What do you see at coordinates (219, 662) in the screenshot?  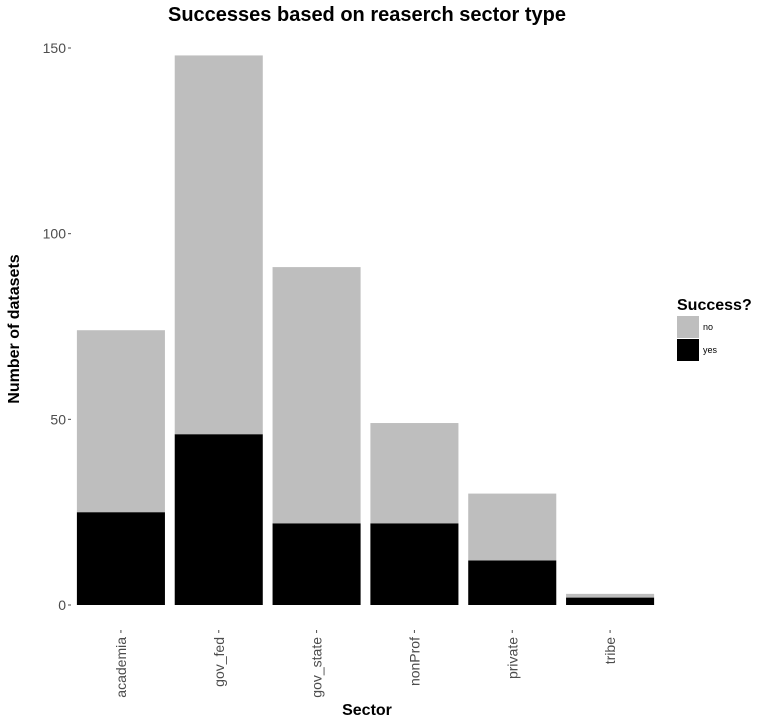 I see `x-tick-label: gov_fed` at bounding box center [219, 662].